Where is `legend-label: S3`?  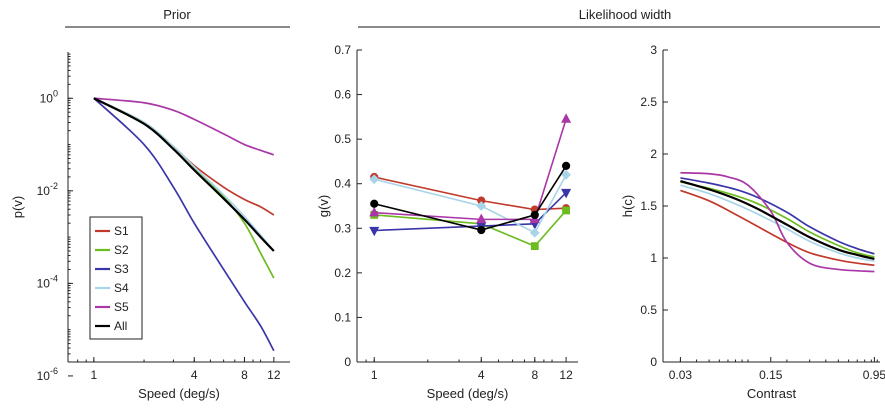
legend-label: S3 is located at coordinates (121, 269).